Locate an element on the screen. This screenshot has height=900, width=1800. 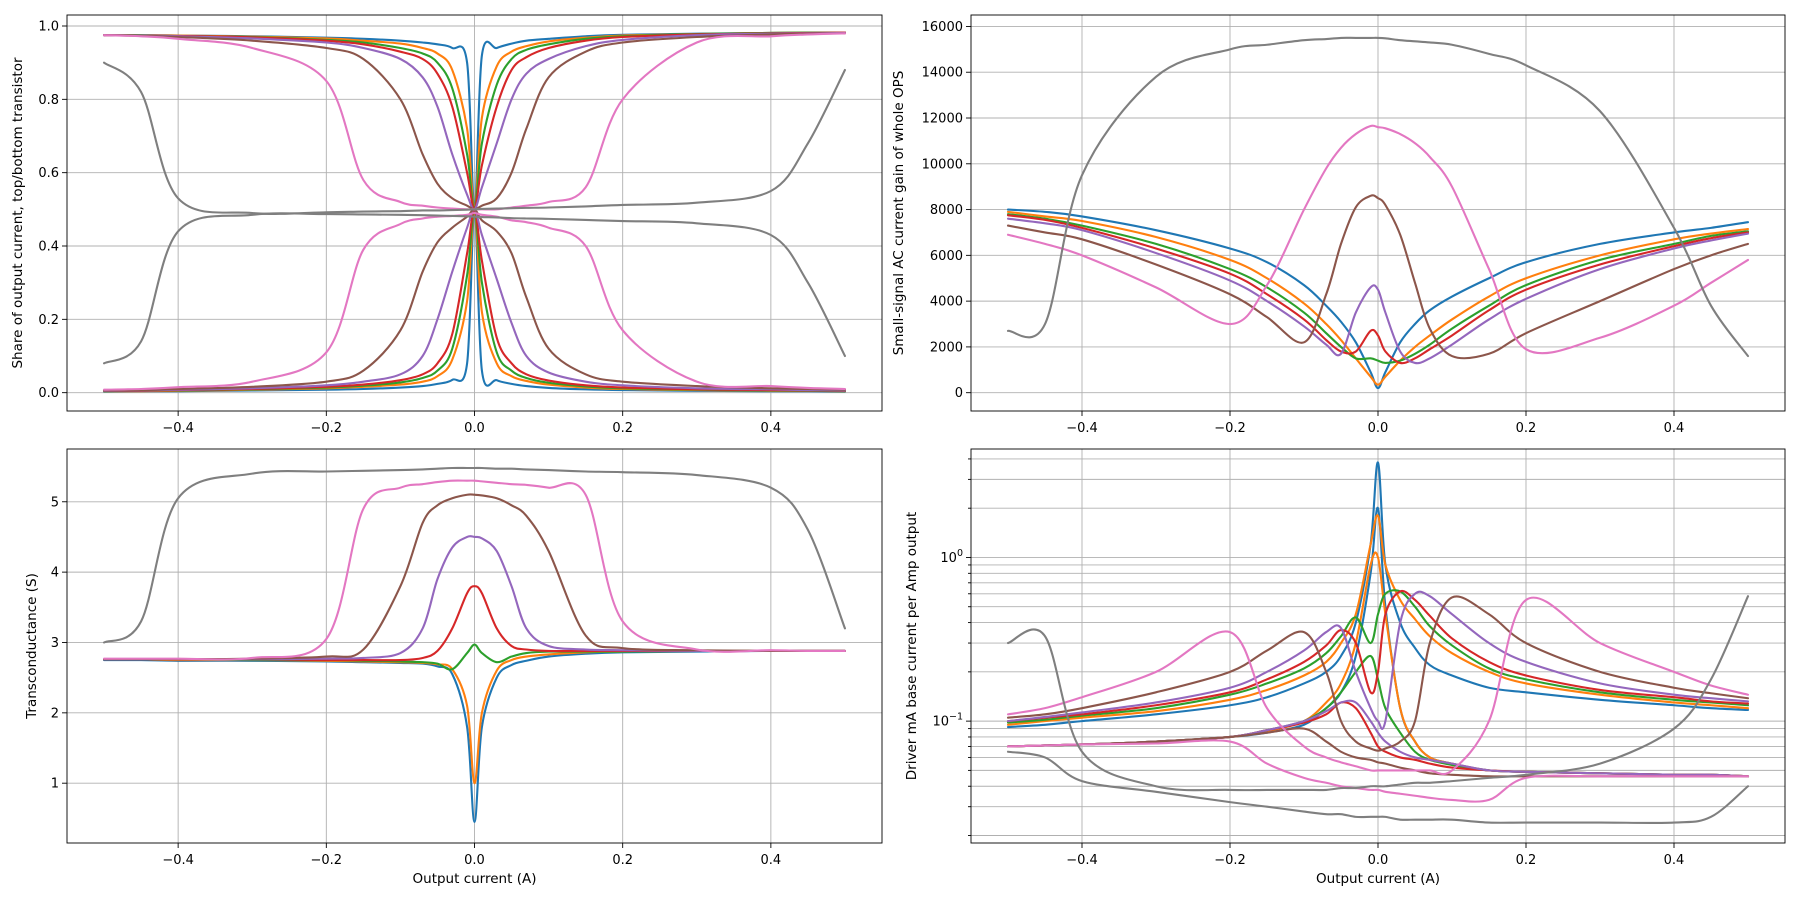
y-tick-label: 4 is located at coordinates (55, 573).